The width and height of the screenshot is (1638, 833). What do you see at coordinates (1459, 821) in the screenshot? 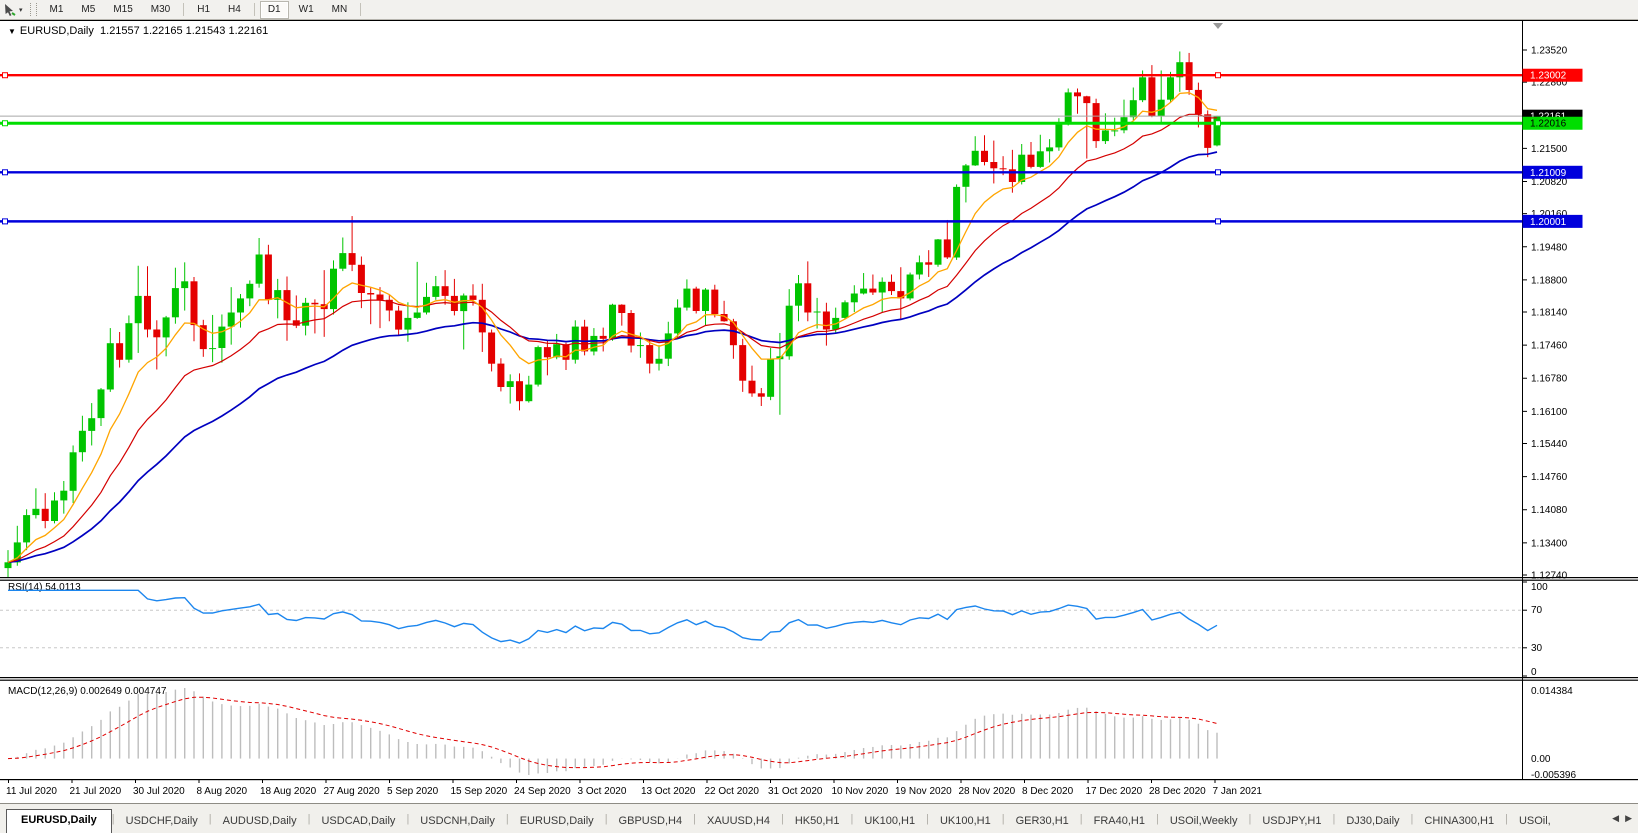
I see `chart-tab-china300-h1: CHINA300,H1` at bounding box center [1459, 821].